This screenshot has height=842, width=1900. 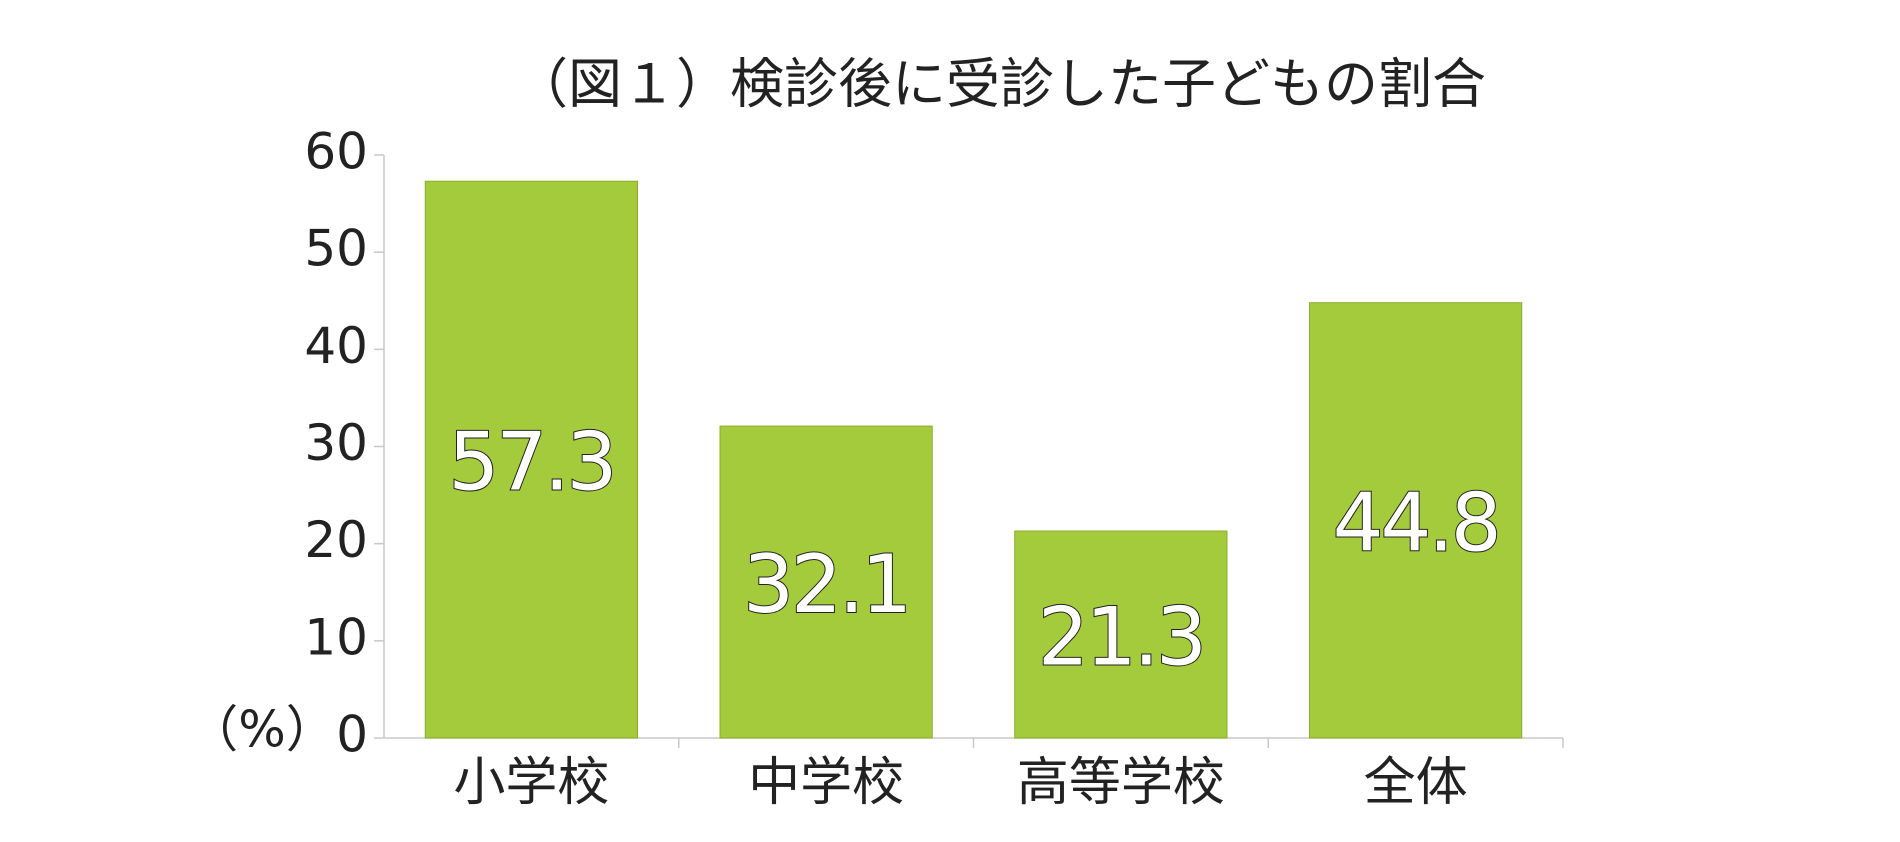 What do you see at coordinates (336, 346) in the screenshot?
I see `y-tick-label: 40` at bounding box center [336, 346].